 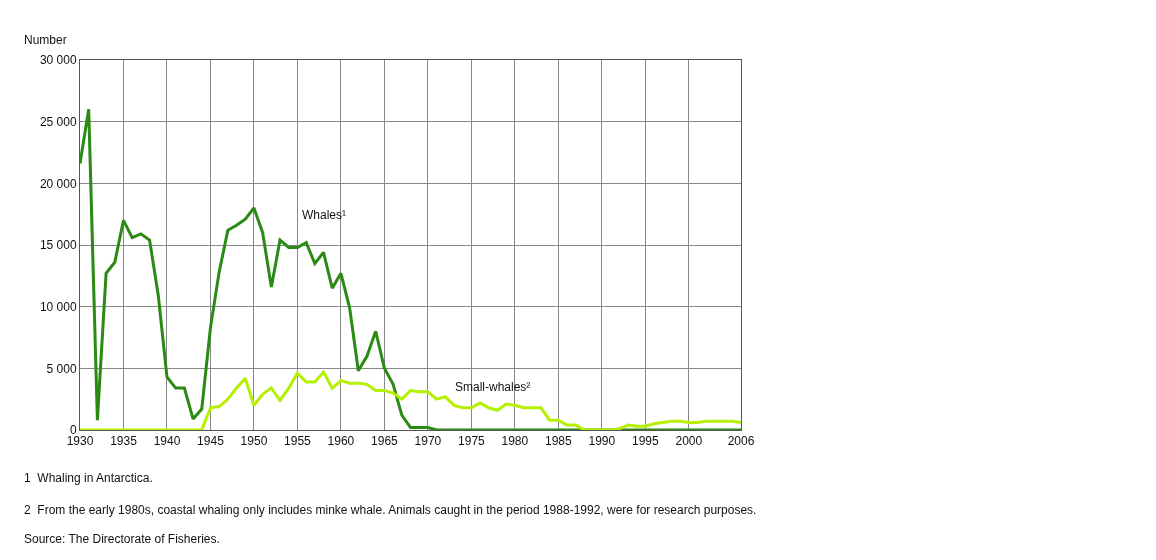 I want to click on x-tick-label: 1955, so click(x=298, y=441).